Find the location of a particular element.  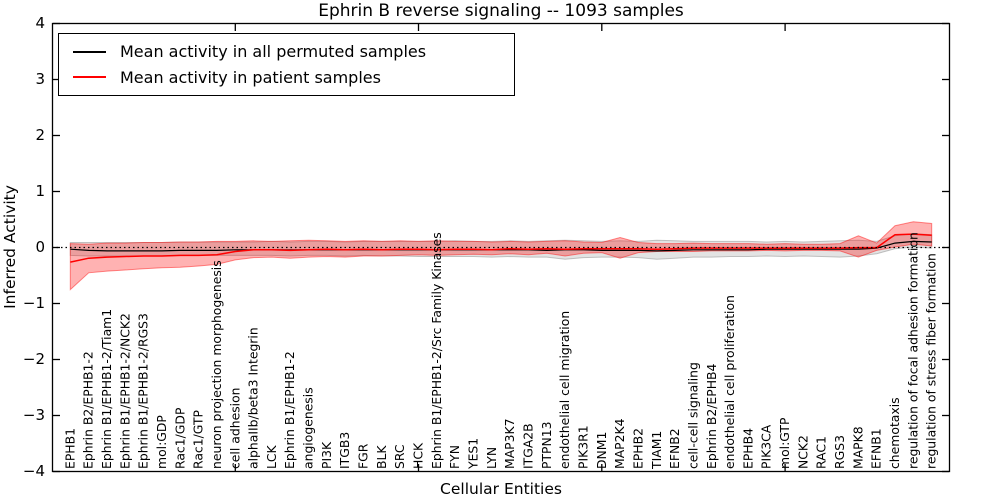

category-label: EPHB2 is located at coordinates (637, 448).